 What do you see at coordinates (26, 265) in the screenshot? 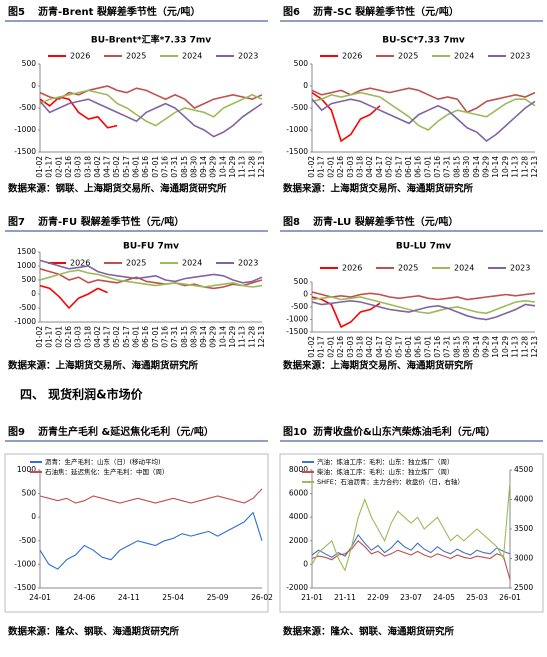
I see `y-tick-label: 1000` at bounding box center [26, 265].